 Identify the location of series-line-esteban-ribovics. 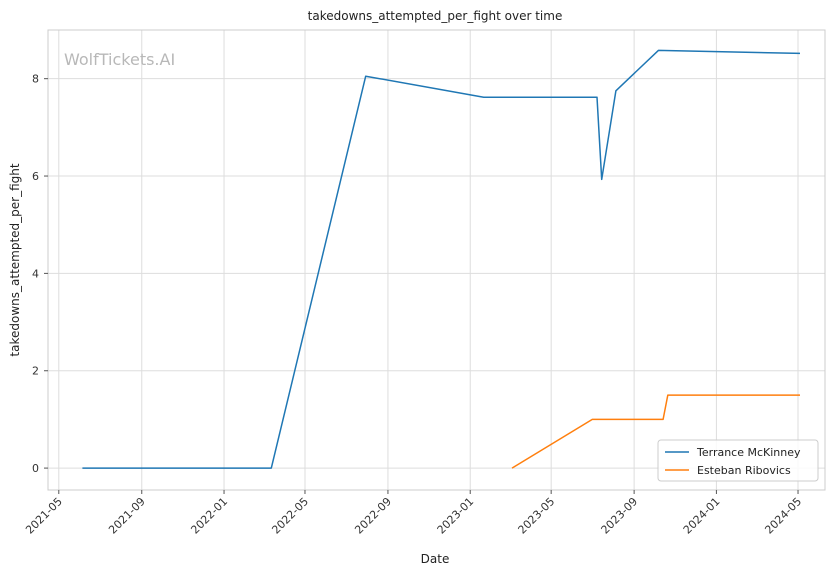
(655, 431).